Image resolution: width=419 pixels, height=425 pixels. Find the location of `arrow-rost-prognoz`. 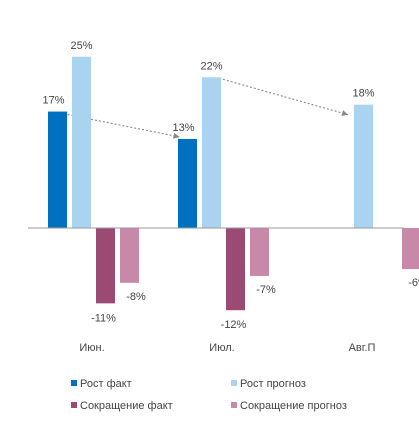

arrow-rost-prognoz is located at coordinates (285, 97).